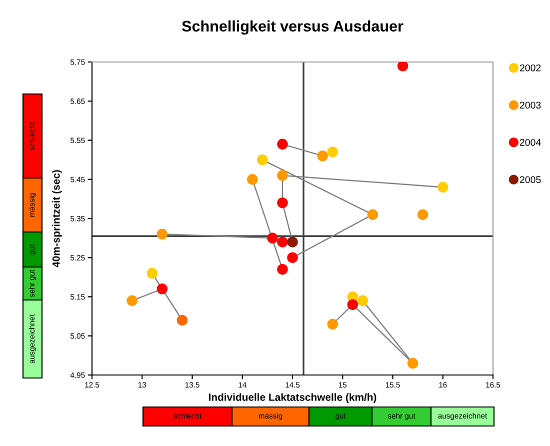 This screenshot has width=550, height=446. What do you see at coordinates (57, 219) in the screenshot?
I see `y-axis-title: 40m-sprintzeit (sec)` at bounding box center [57, 219].